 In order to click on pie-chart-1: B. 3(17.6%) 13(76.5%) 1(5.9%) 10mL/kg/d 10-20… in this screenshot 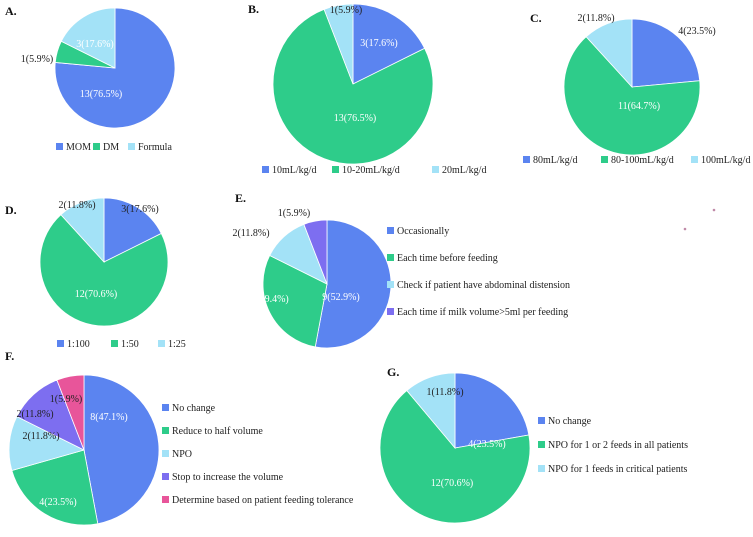, I will do `click(367, 89)`.